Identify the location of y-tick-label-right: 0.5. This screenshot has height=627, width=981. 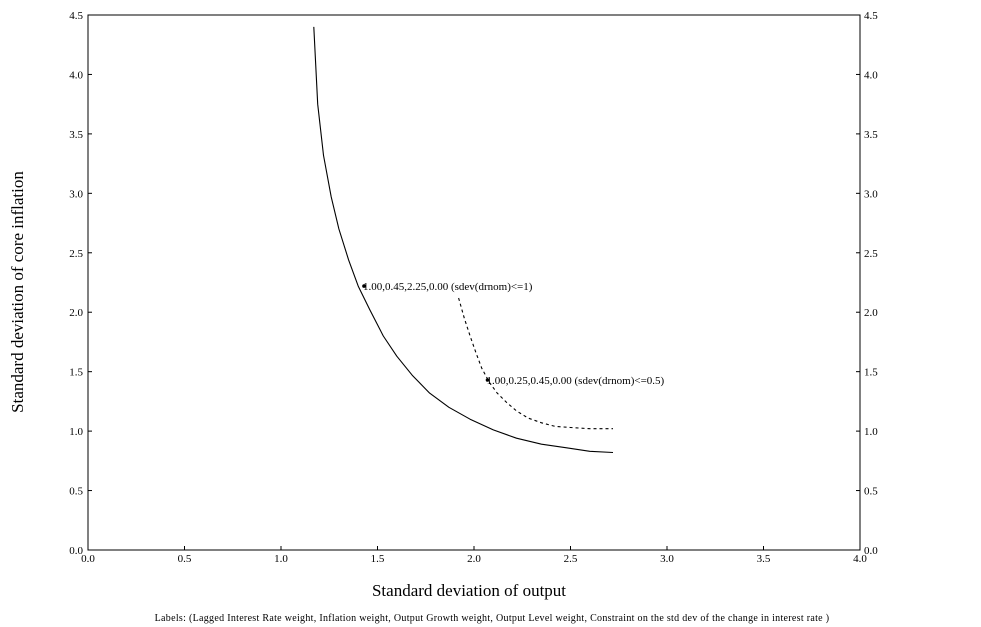
(871, 492).